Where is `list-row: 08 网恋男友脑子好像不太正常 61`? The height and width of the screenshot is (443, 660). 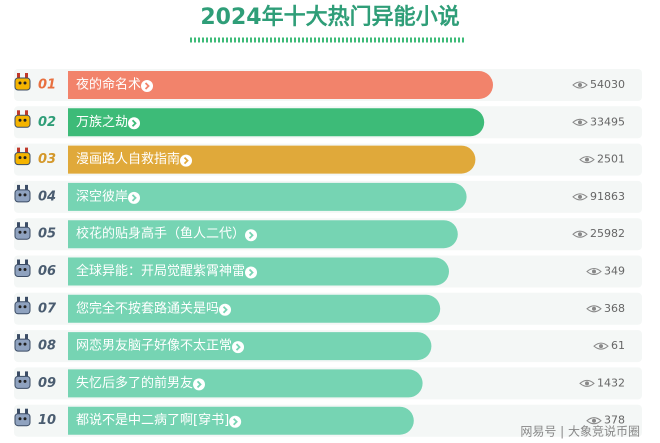 list-row: 08 网恋男友脑子好像不太正常 61 is located at coordinates (328, 346).